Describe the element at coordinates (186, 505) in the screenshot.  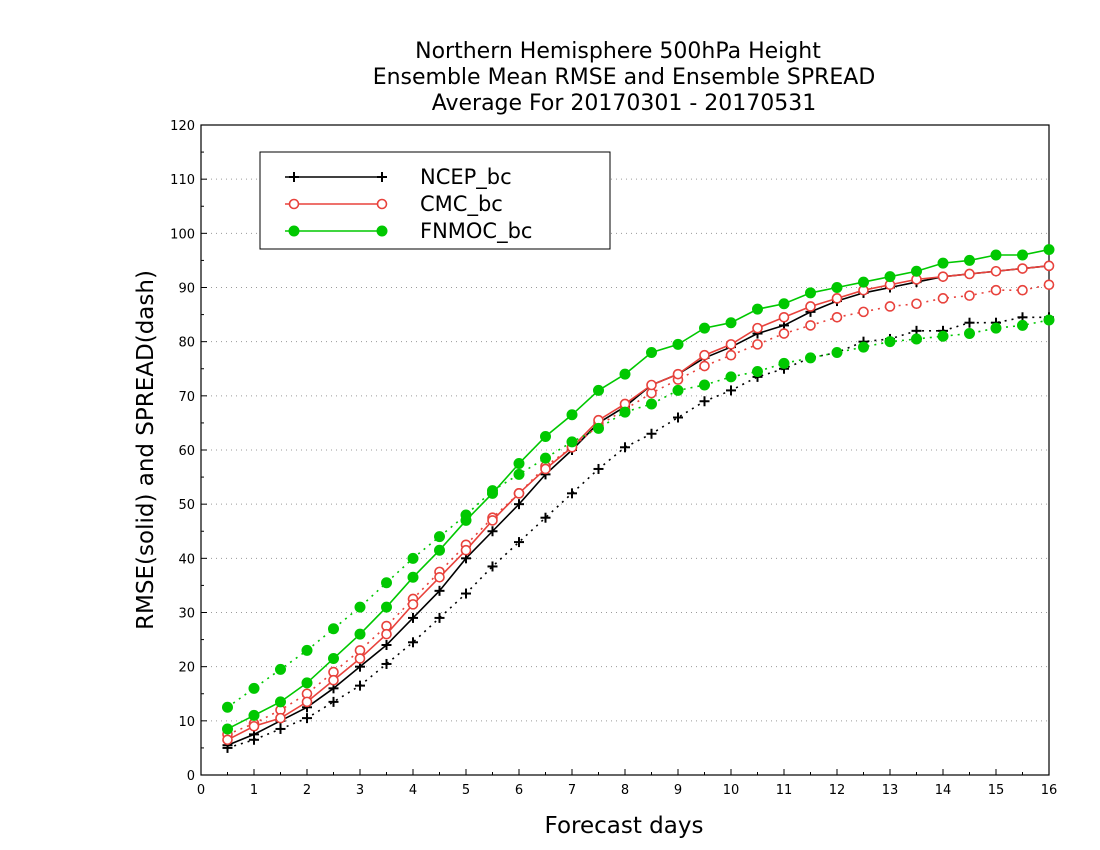
I see `y-tick-label-5: 50` at that location.